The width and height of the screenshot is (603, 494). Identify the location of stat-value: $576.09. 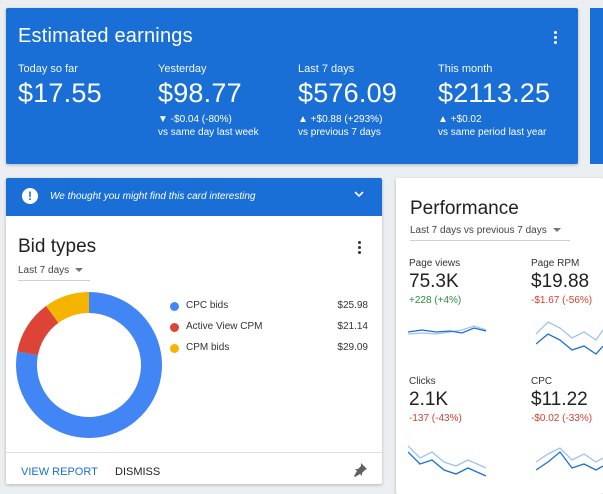
(347, 93).